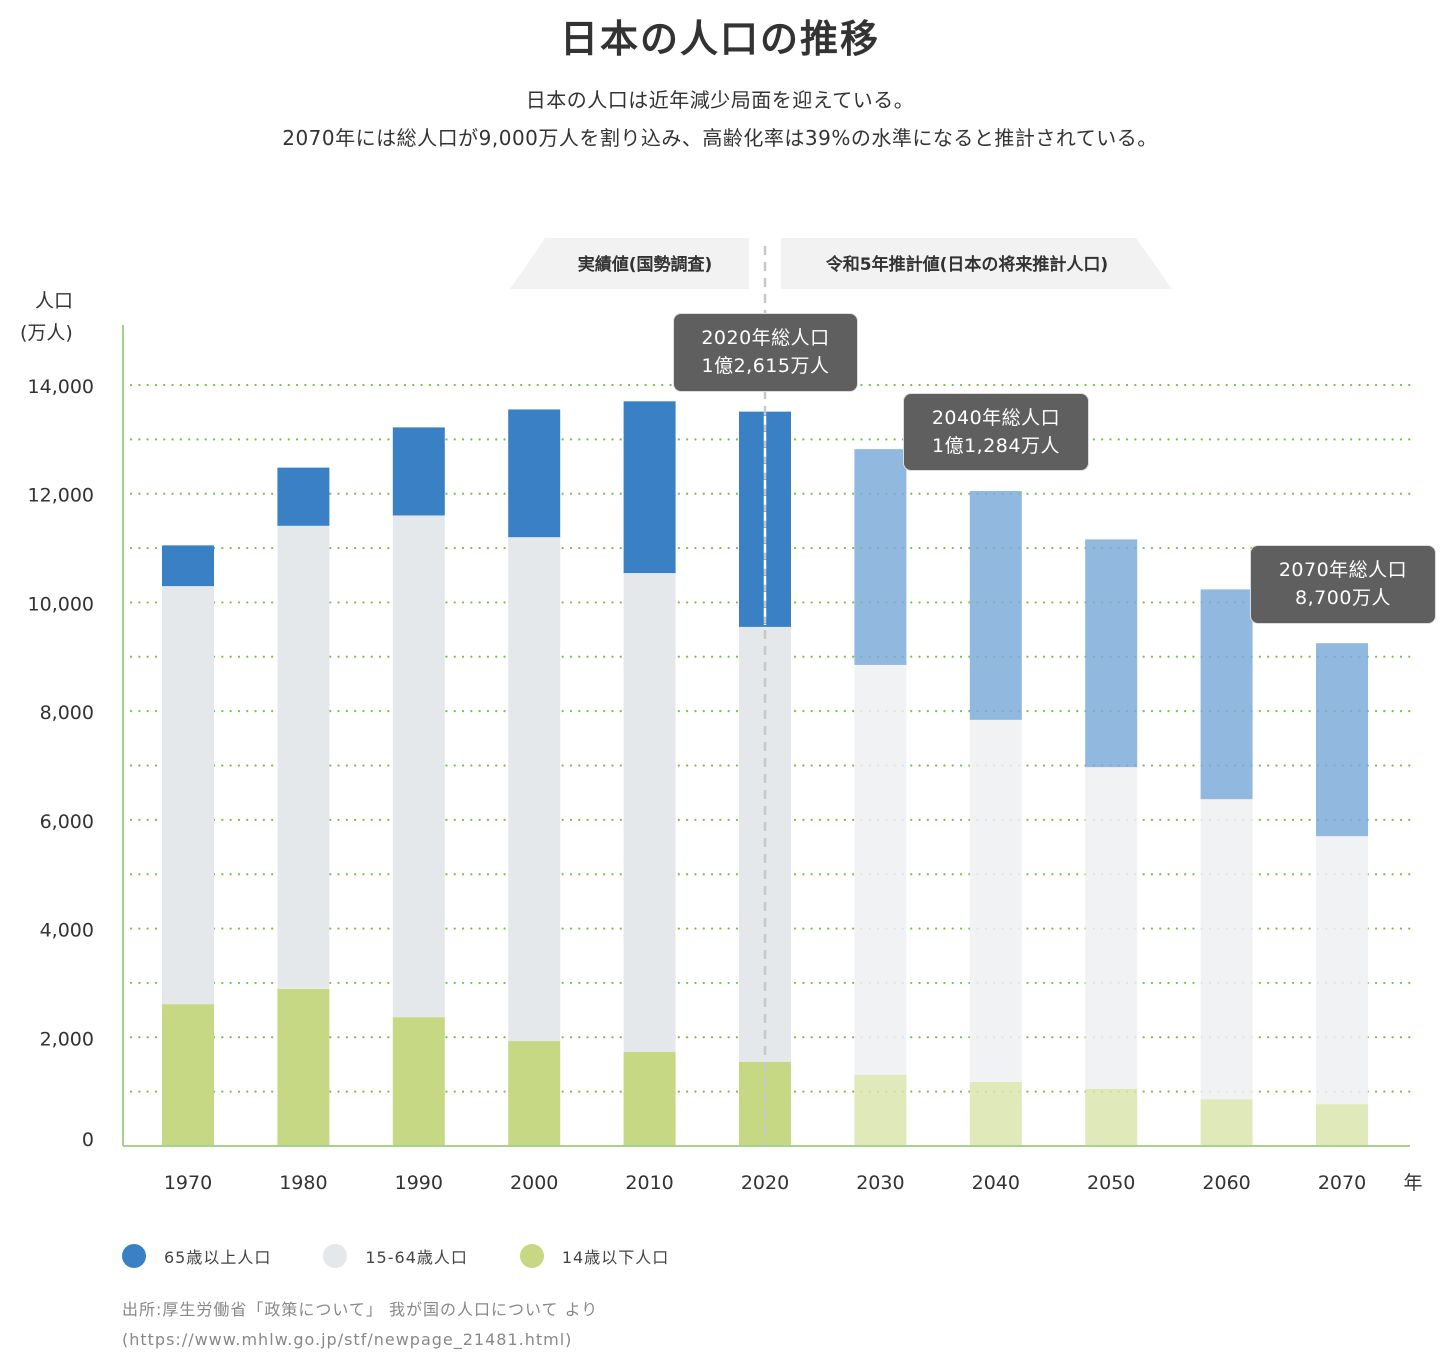  Describe the element at coordinates (1111, 653) in the screenshot. I see `bar-segment-65-plus-2050` at that location.